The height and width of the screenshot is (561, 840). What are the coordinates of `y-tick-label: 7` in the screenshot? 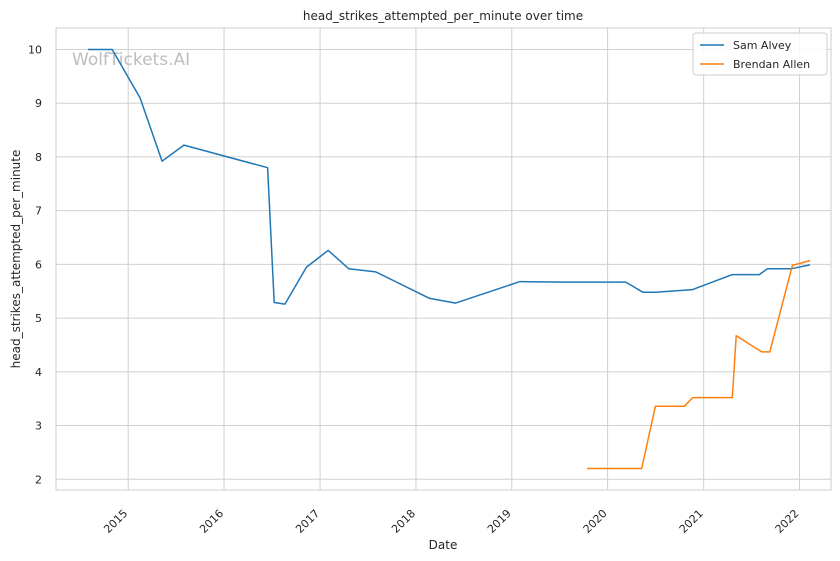 It's located at (38, 211).